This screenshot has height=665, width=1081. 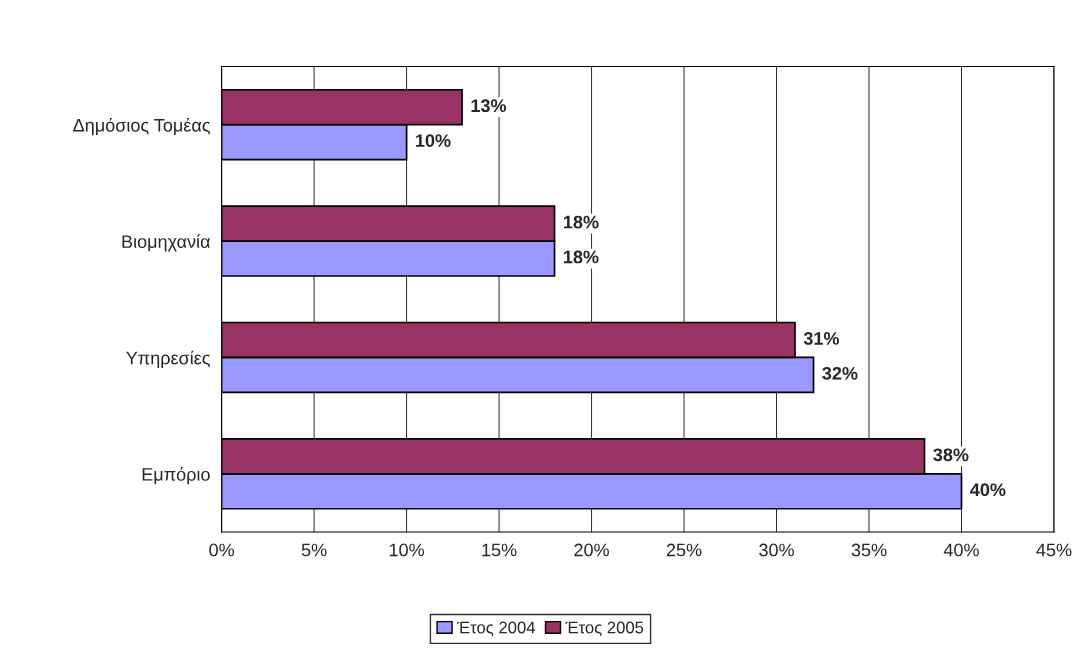 What do you see at coordinates (433, 140) in the screenshot?
I see `data-label: 10%` at bounding box center [433, 140].